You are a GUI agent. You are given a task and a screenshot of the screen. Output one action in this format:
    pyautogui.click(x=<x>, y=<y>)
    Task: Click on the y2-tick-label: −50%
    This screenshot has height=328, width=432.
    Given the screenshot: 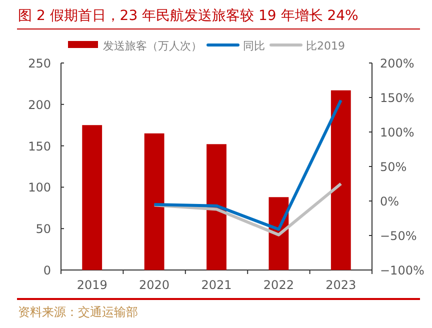 What is the action you would take?
    pyautogui.click(x=398, y=236)
    